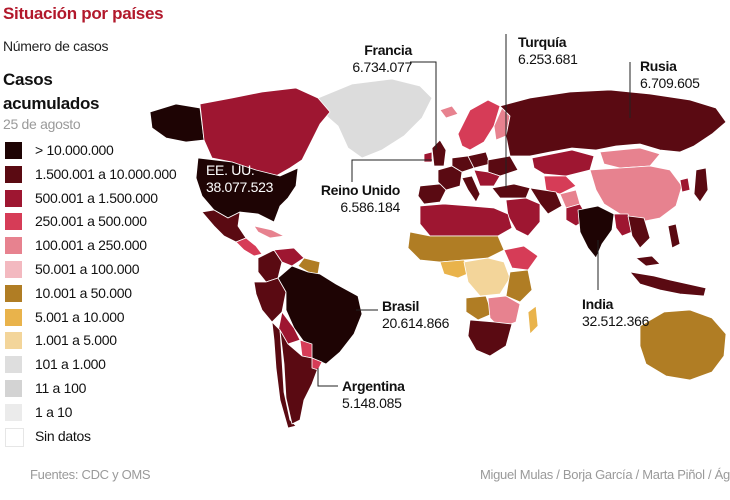 The height and width of the screenshot is (500, 730). Describe the element at coordinates (56, 46) in the screenshot. I see `page-subtitle: Número de casos` at that location.